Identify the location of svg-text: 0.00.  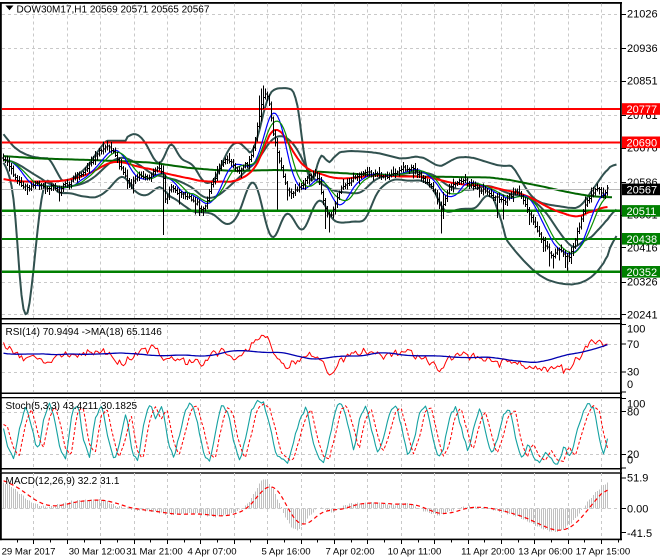
(637, 509).